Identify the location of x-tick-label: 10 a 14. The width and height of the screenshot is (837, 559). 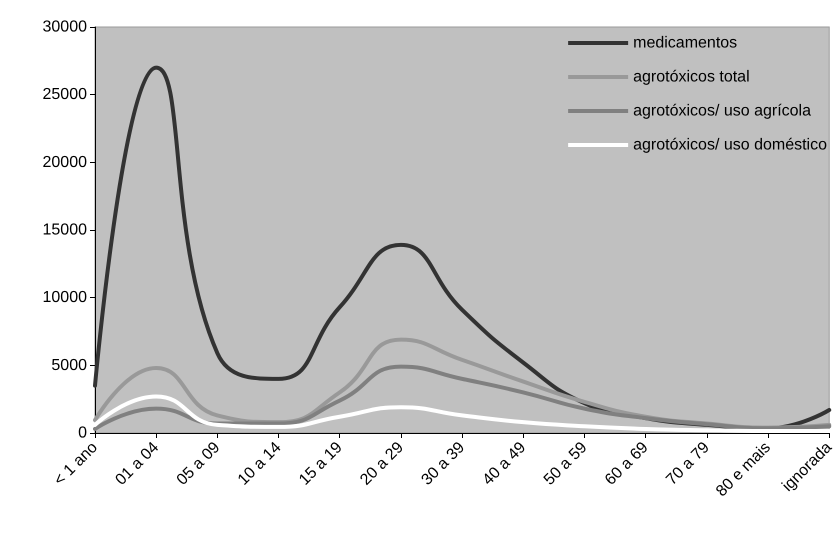
(259, 463).